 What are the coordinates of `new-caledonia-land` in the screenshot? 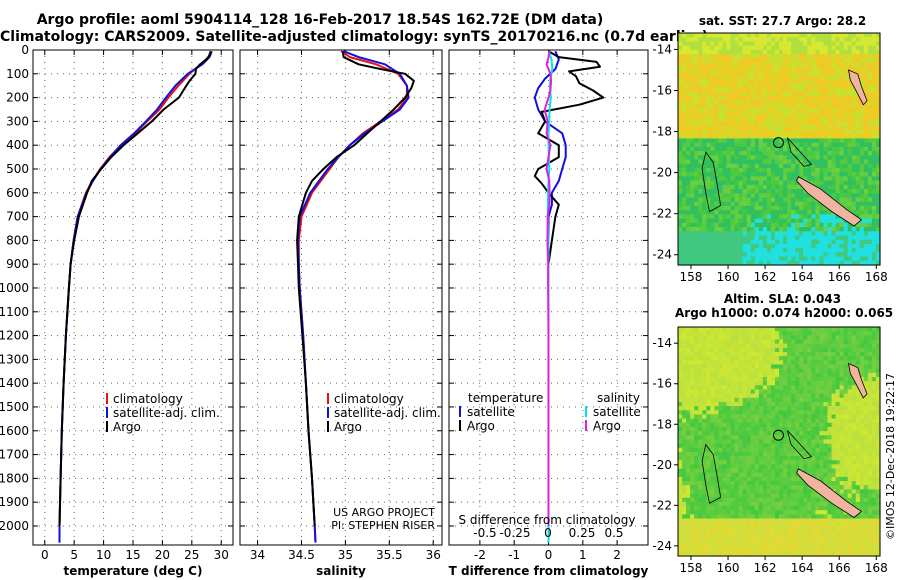 It's located at (829, 201).